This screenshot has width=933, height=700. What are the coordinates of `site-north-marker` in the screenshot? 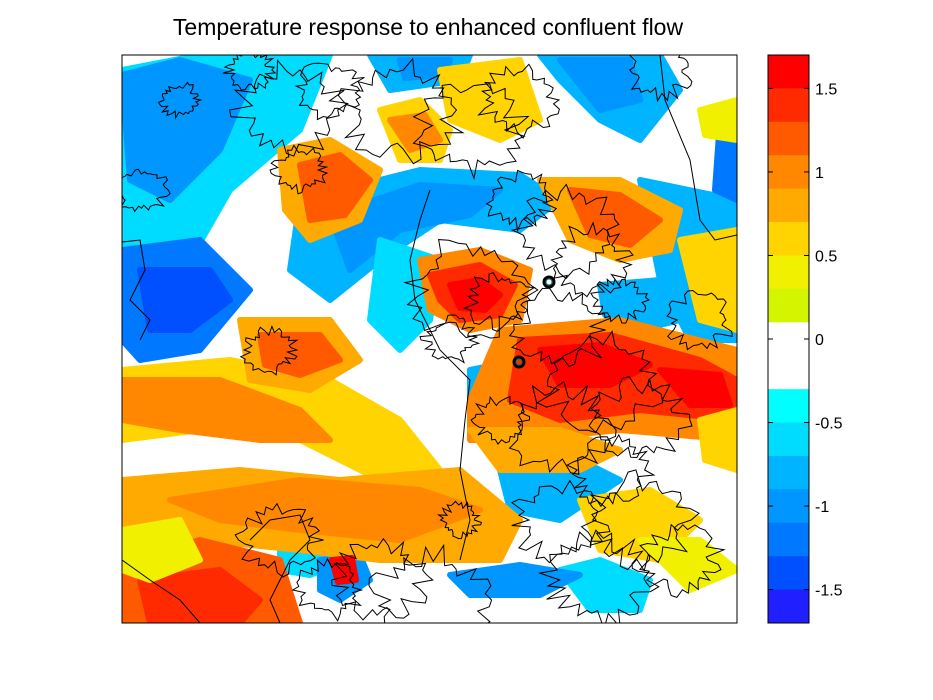 It's located at (549, 282).